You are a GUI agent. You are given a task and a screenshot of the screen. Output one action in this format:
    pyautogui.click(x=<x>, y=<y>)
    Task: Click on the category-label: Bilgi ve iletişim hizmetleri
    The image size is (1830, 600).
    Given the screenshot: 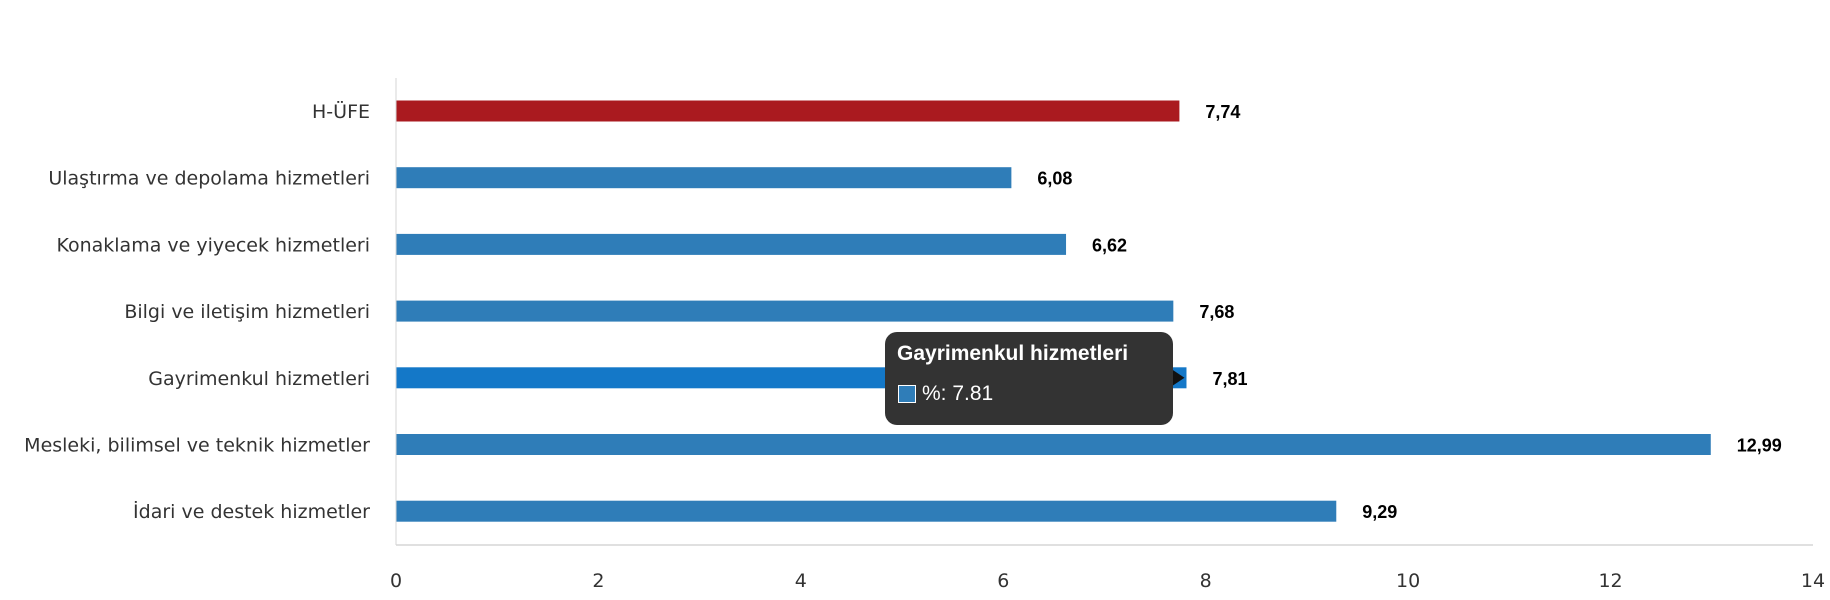 What is the action you would take?
    pyautogui.click(x=247, y=312)
    